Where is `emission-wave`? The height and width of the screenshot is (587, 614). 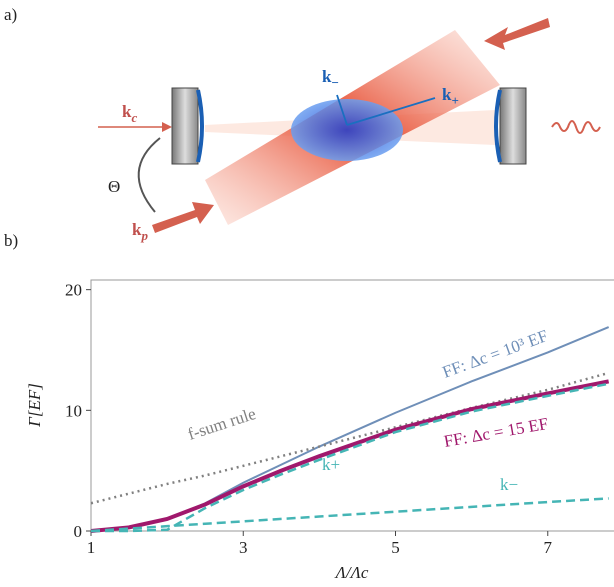
emission-wave is located at coordinates (576, 127).